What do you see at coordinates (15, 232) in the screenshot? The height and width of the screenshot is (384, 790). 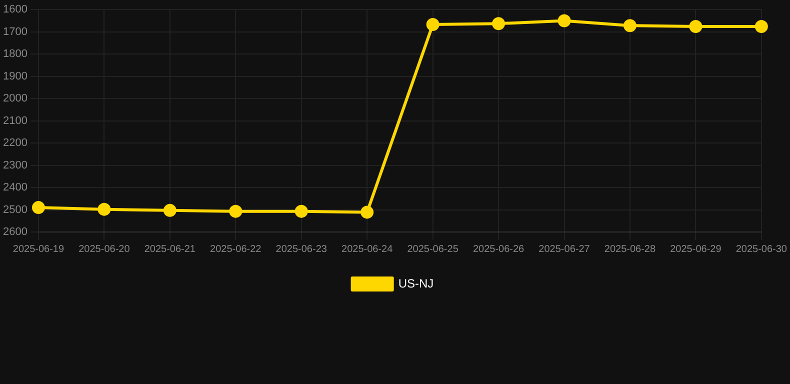 I see `y-tick-label: 2600` at bounding box center [15, 232].